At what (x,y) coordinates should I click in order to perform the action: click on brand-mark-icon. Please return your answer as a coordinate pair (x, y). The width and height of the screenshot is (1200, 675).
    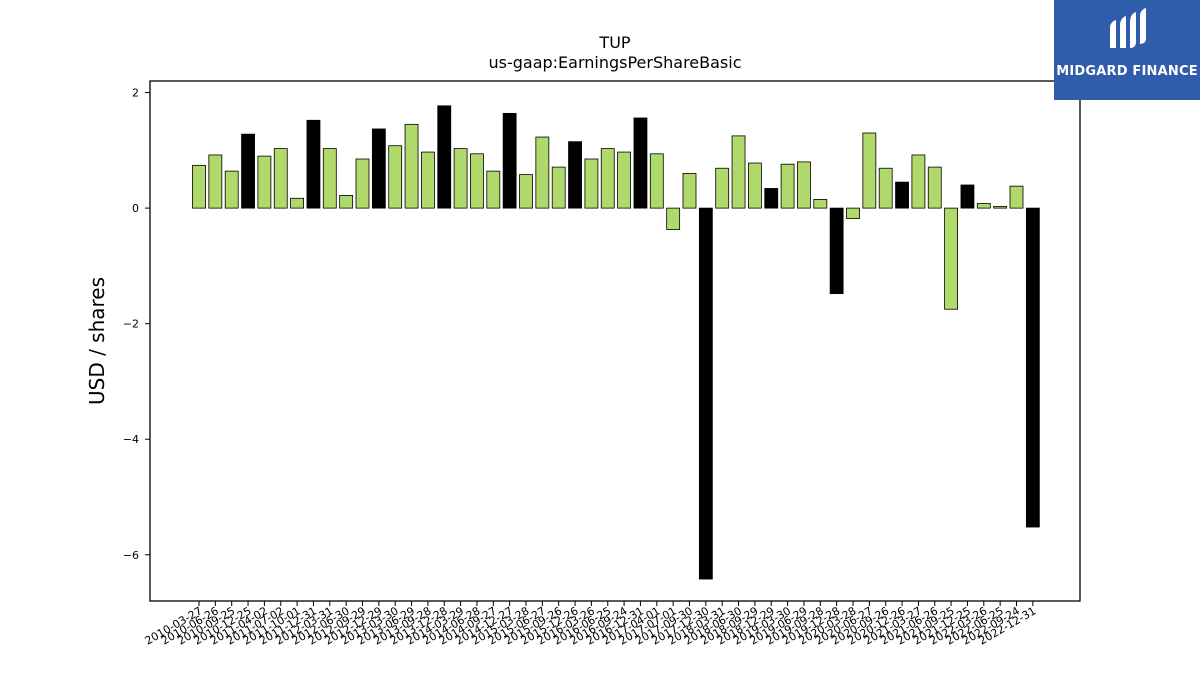
    Looking at the image, I should click on (1128, 28).